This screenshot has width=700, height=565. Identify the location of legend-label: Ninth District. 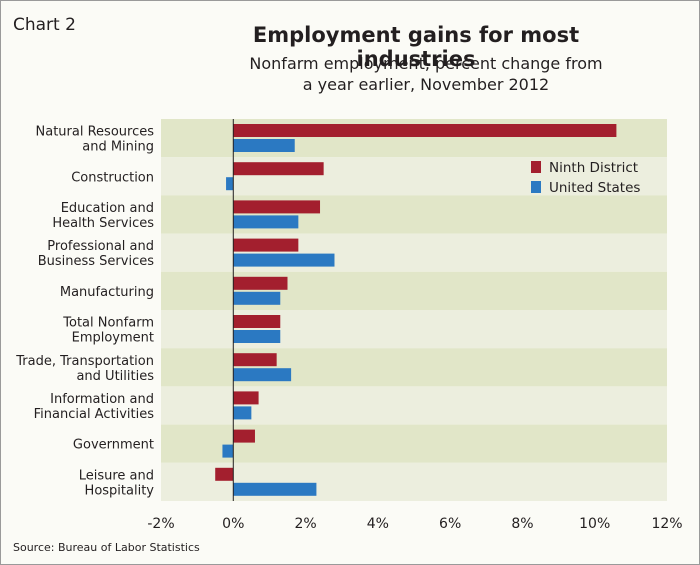
(593, 168).